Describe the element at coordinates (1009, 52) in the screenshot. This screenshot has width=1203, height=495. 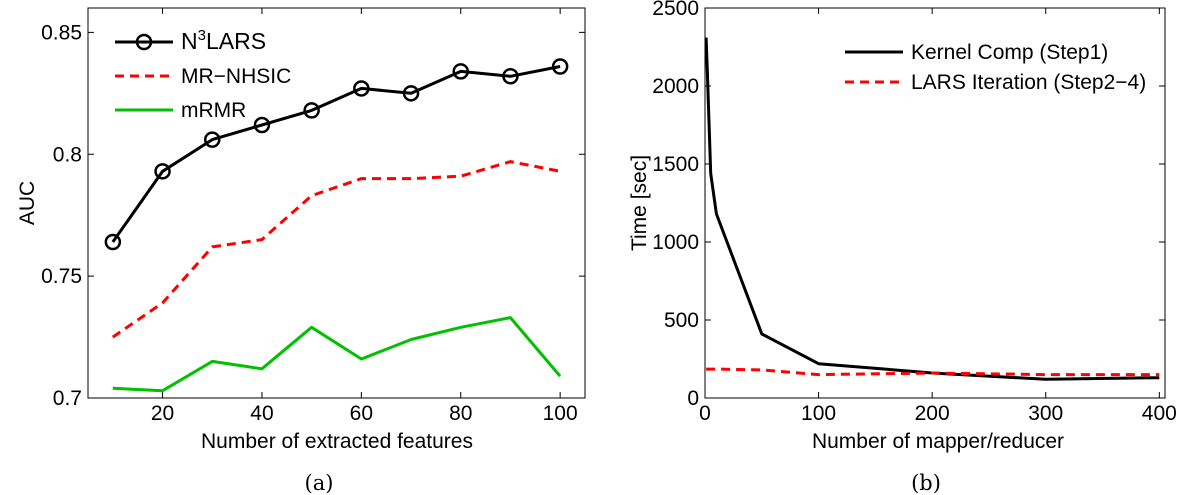
I see `legend-label: Kernel Comp (Step1)` at that location.